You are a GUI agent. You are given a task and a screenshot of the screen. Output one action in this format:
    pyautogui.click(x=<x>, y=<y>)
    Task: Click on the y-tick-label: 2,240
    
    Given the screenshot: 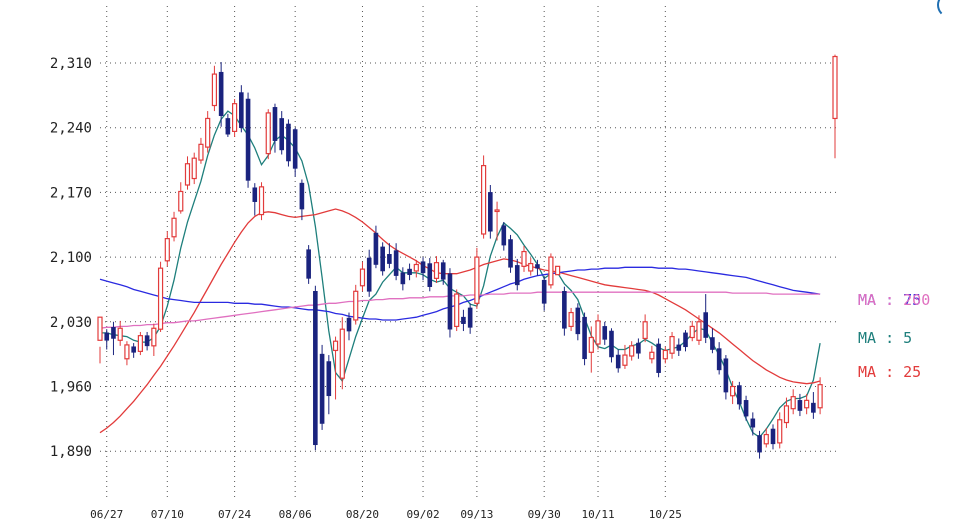 What is the action you would take?
    pyautogui.click(x=71, y=129)
    